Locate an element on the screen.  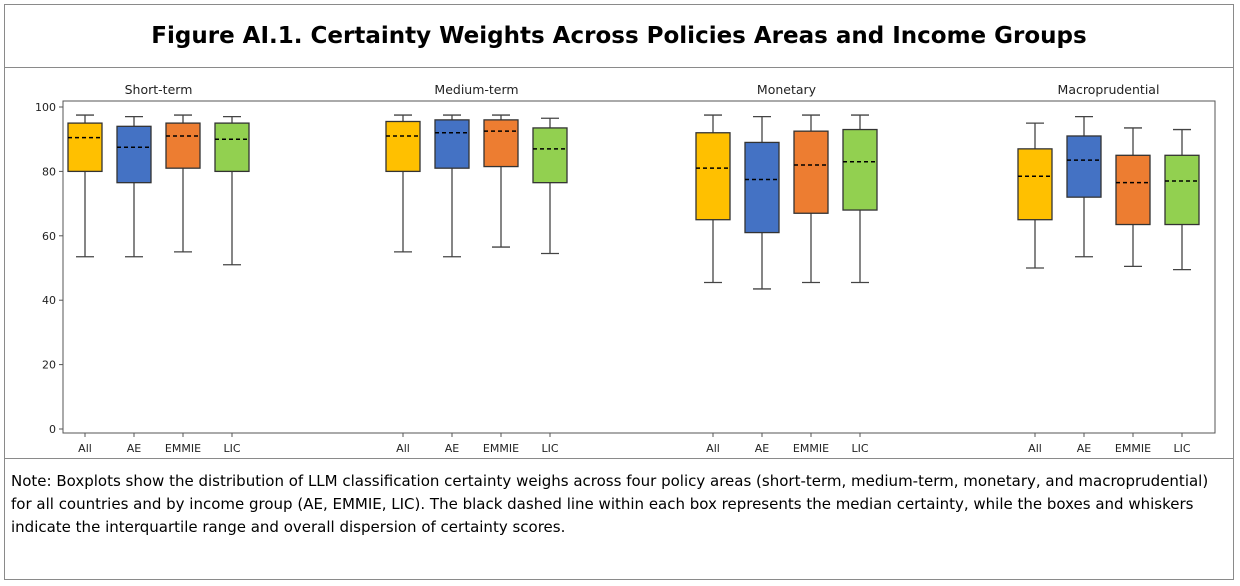
y-tick-label: 100 is located at coordinates (45, 107).